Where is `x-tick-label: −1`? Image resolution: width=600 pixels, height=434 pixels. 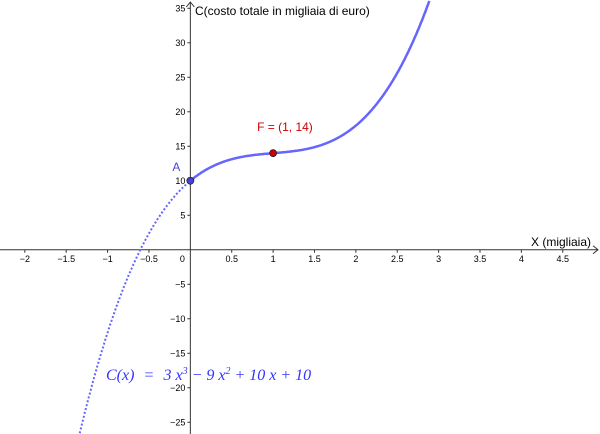 x-tick-label: −1 is located at coordinates (107, 259).